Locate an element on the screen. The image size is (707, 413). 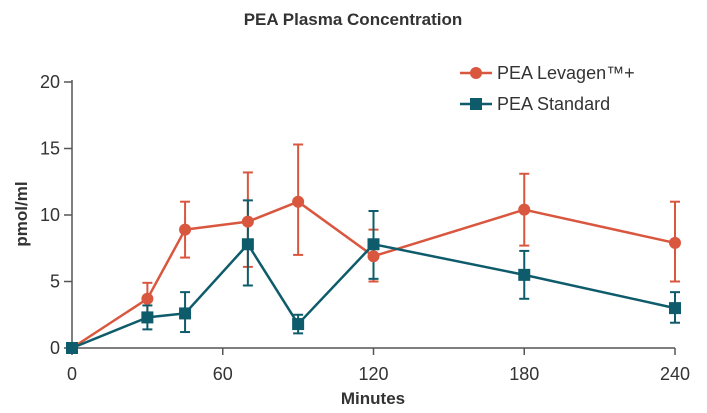
x-tick-label: 60 is located at coordinates (223, 374).